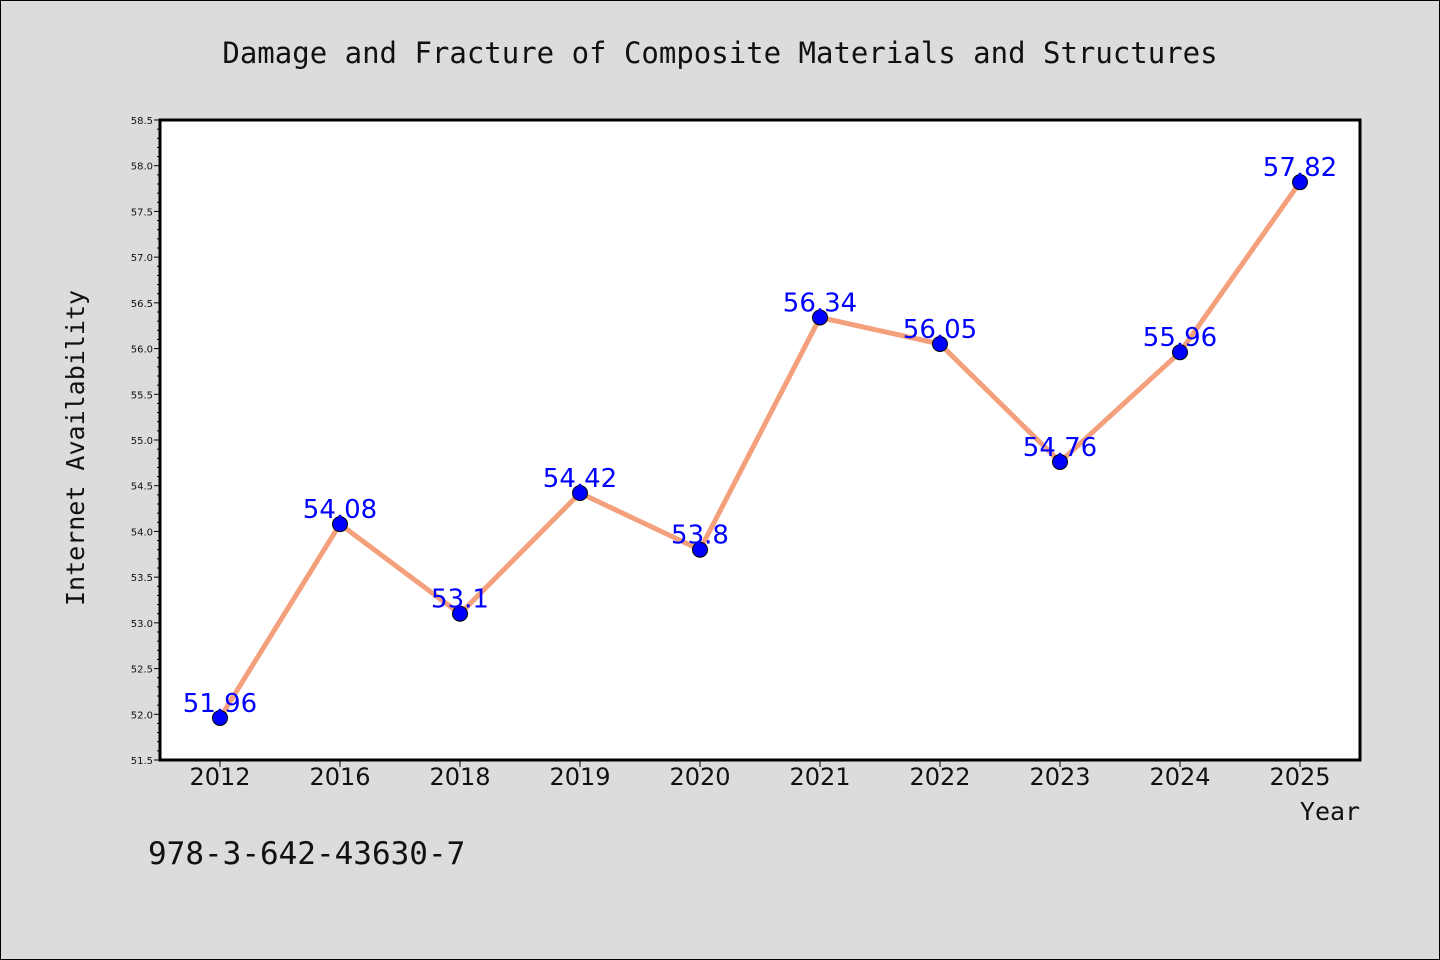 The height and width of the screenshot is (960, 1440). I want to click on y-tick-label: 55.0, so click(142, 441).